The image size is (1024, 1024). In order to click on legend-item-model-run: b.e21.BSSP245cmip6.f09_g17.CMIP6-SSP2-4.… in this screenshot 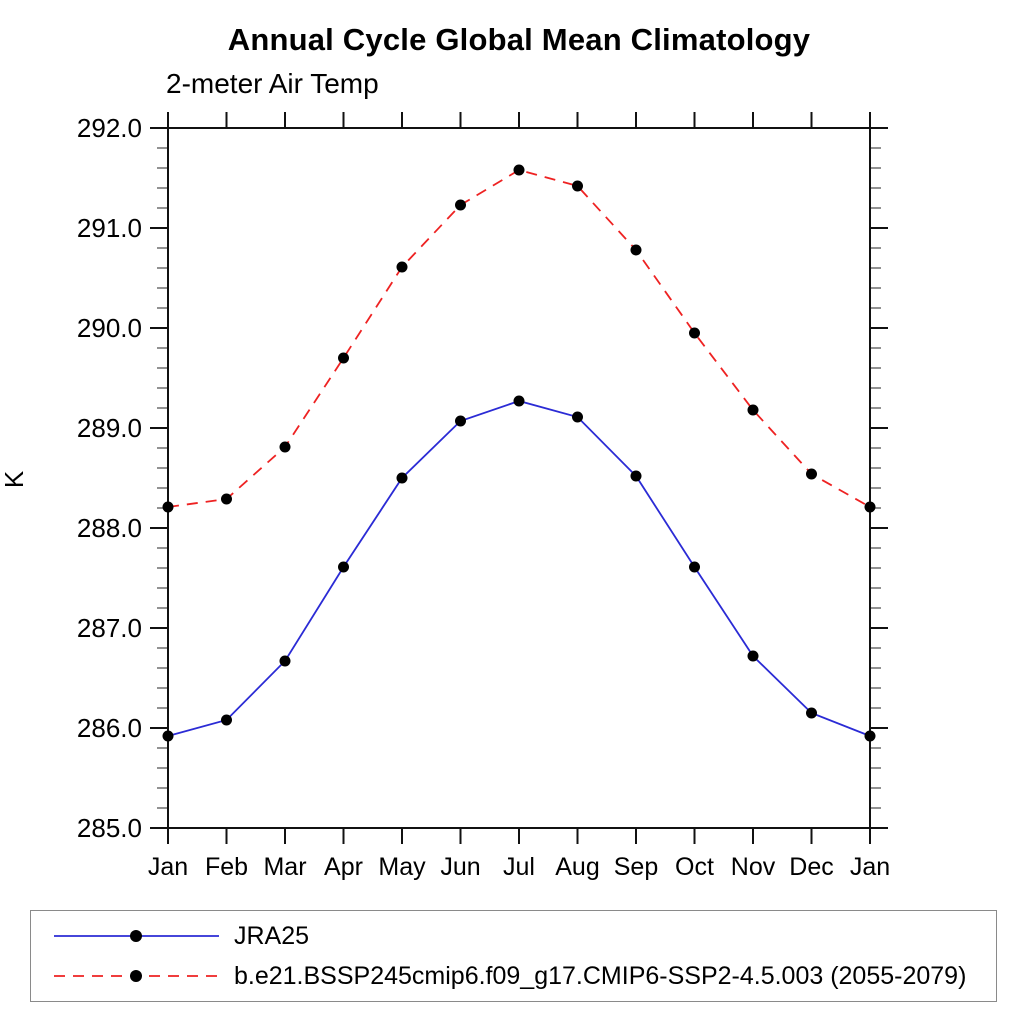, I will do `click(524, 976)`.